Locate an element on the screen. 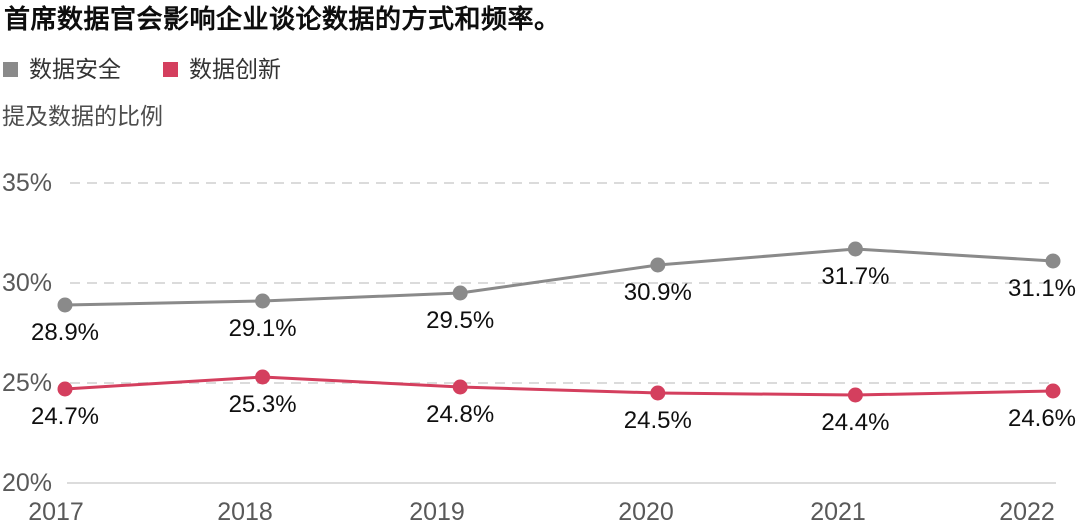 This screenshot has width=1080, height=524. innovation-point-label: 25.3% is located at coordinates (263, 404).